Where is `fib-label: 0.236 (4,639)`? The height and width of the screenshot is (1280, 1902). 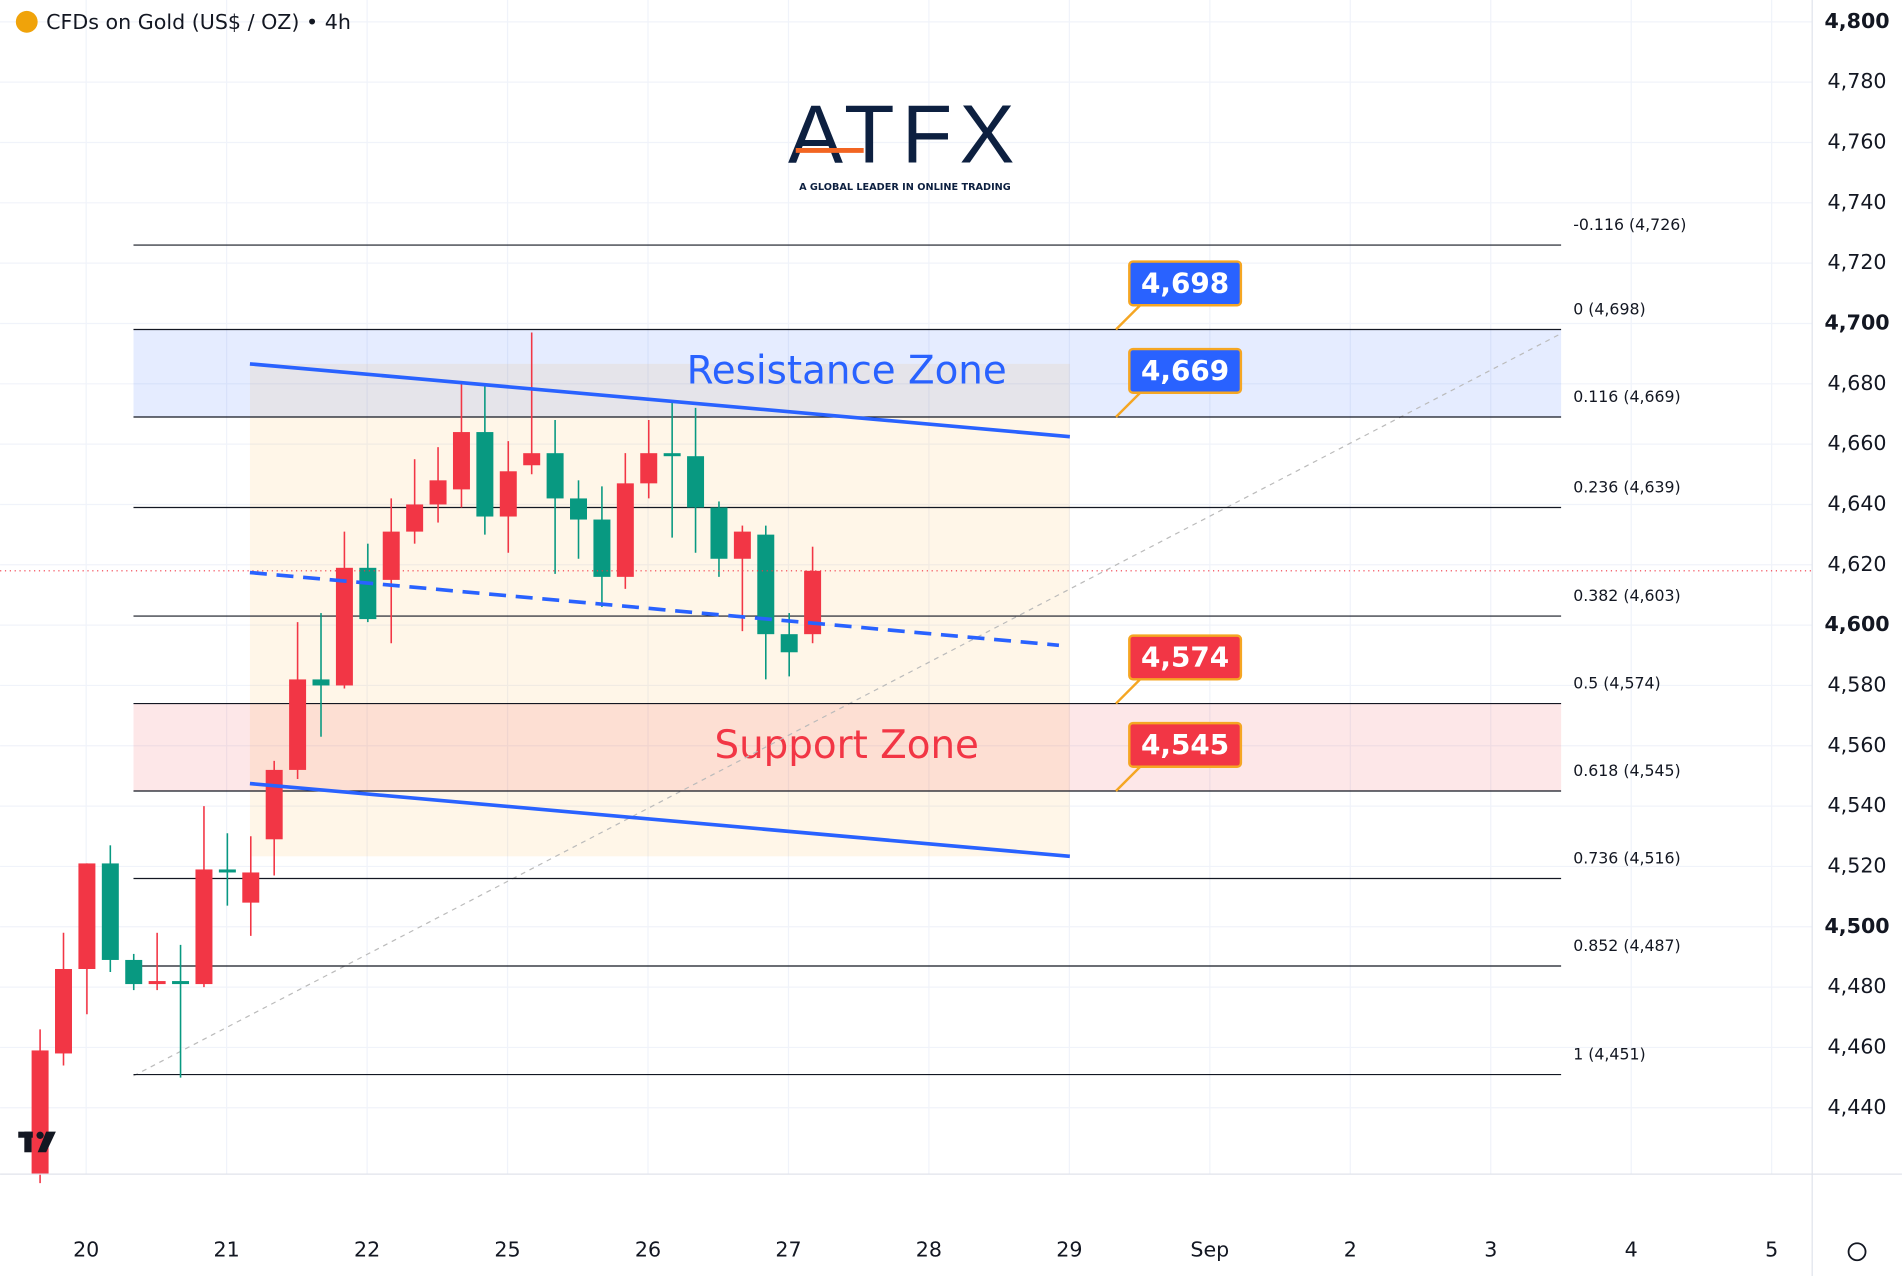 fib-label: 0.236 (4,639) is located at coordinates (1626, 487).